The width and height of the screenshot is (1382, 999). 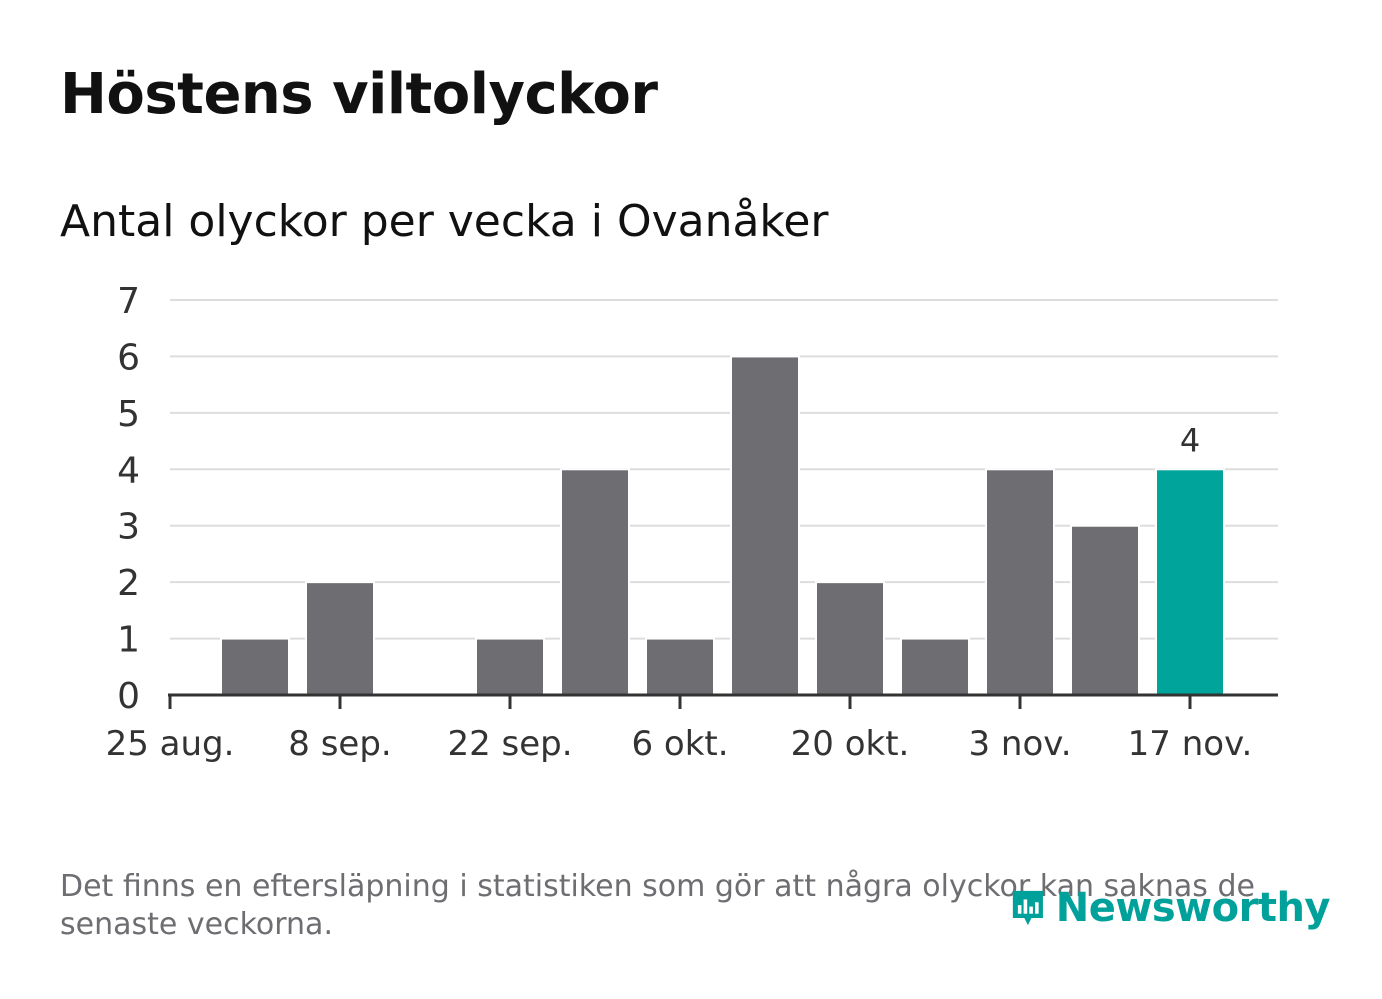 I want to click on y-axis-labels: 0 1 2 3 4 5 6 7, so click(x=128, y=499).